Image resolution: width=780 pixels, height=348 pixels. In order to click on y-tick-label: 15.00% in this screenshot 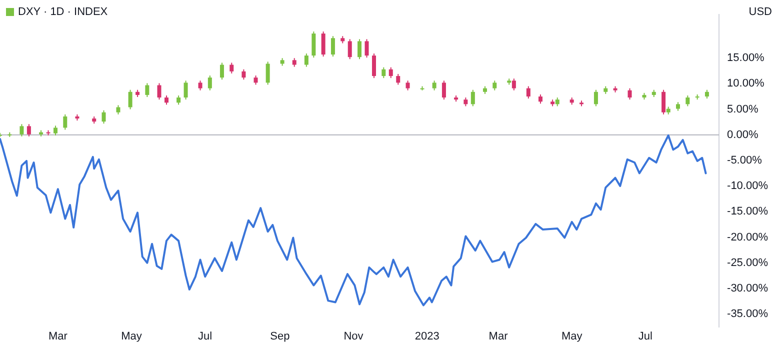, I will do `click(746, 58)`.